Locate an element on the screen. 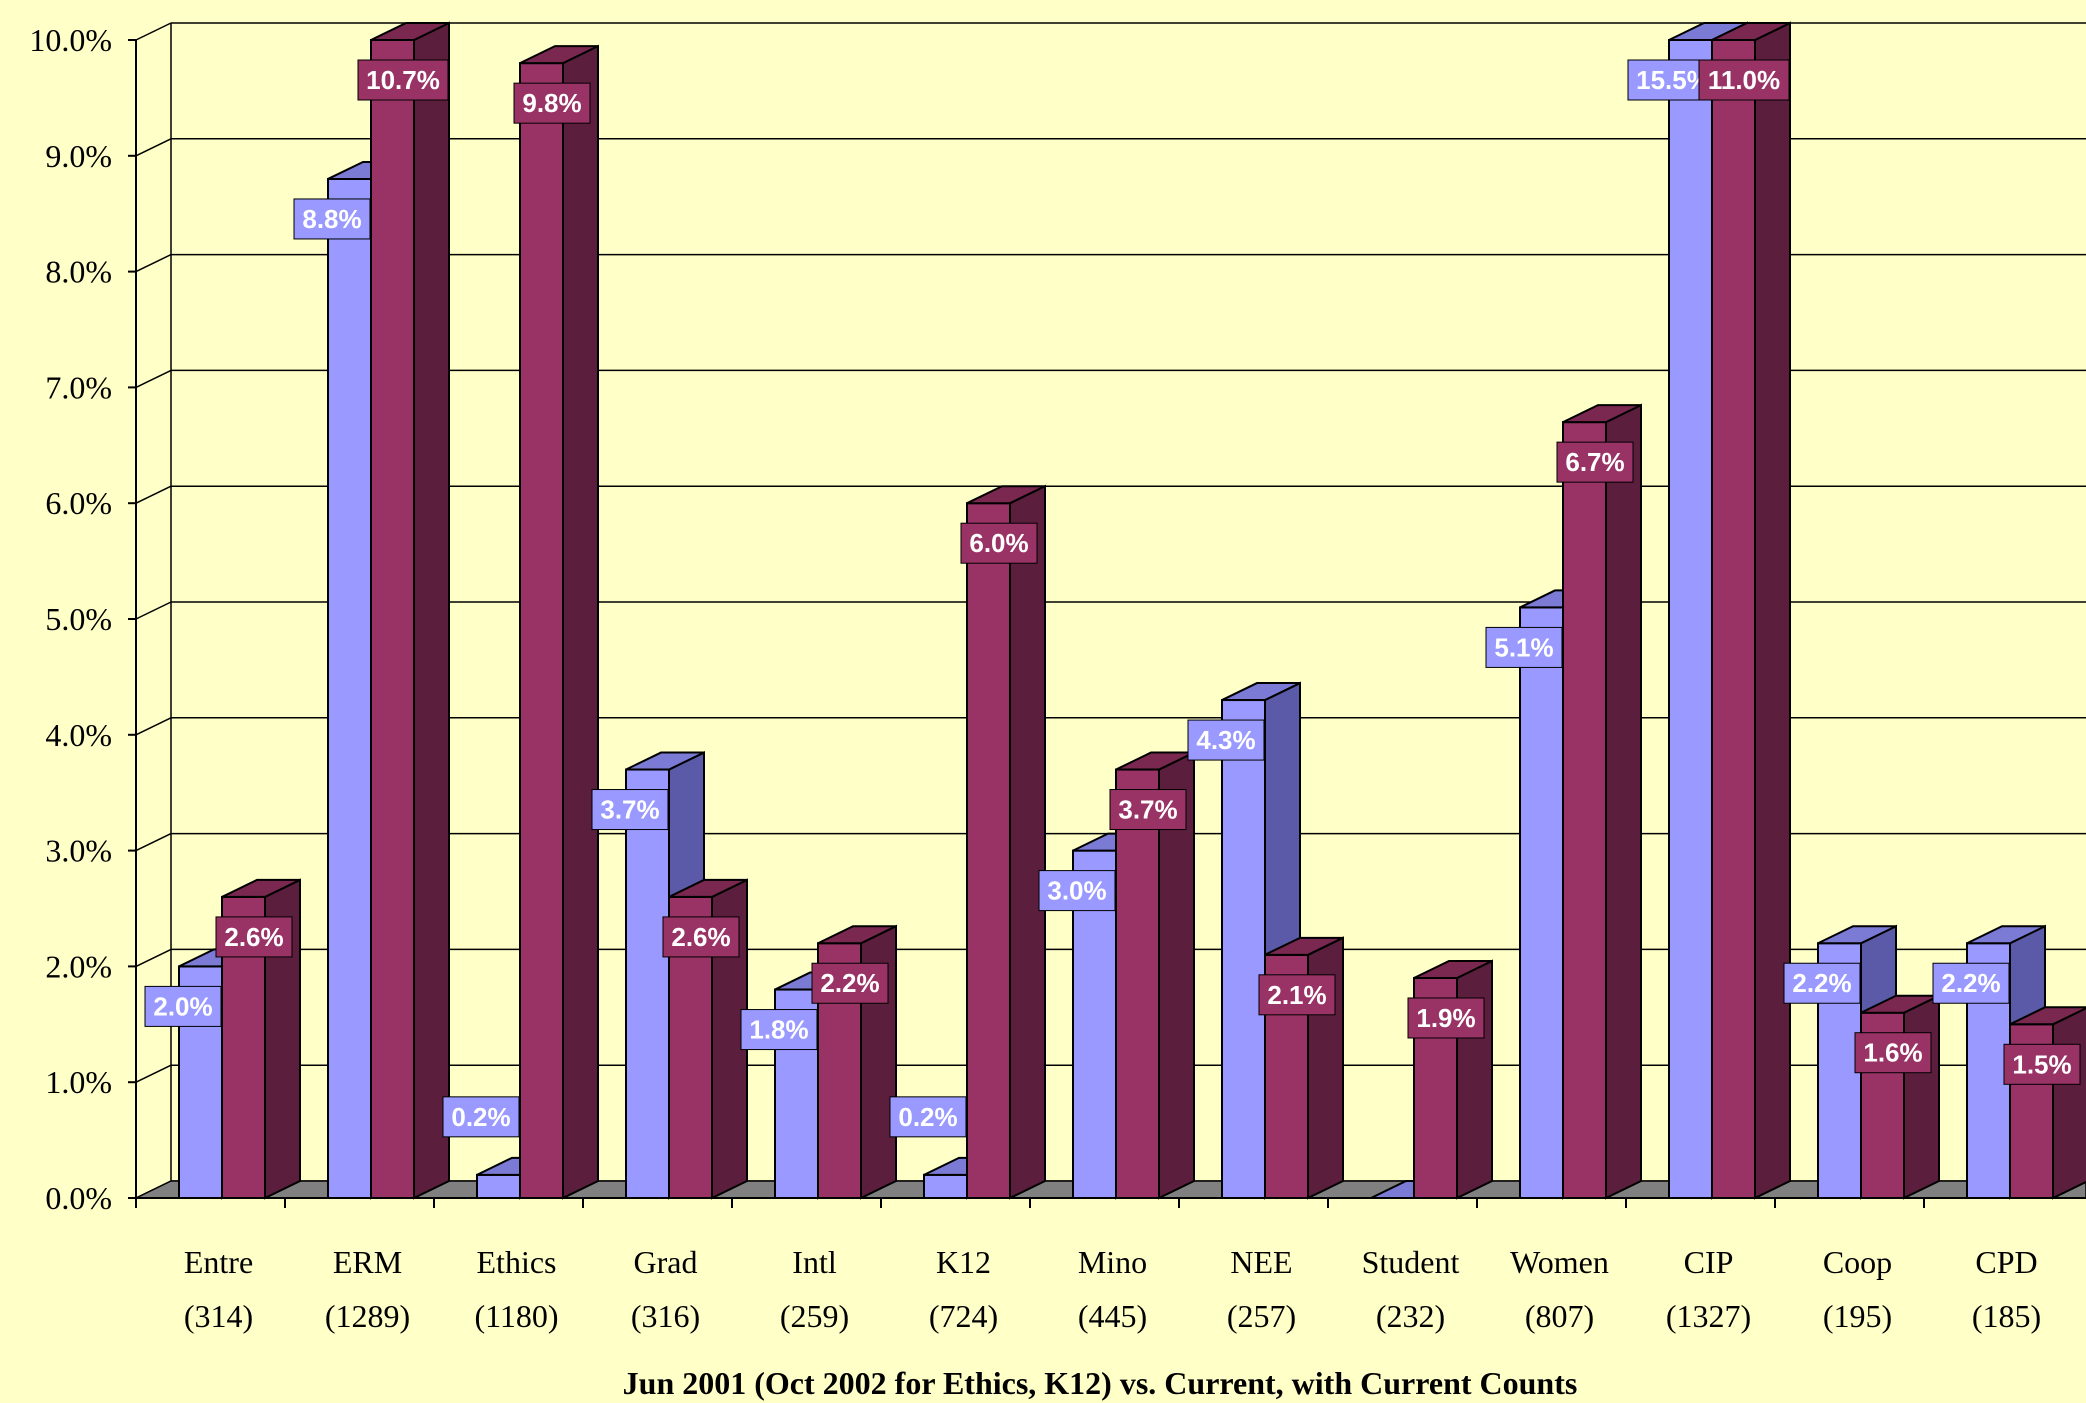 The image size is (2086, 1403). x-count-label: (724) is located at coordinates (963, 1316).